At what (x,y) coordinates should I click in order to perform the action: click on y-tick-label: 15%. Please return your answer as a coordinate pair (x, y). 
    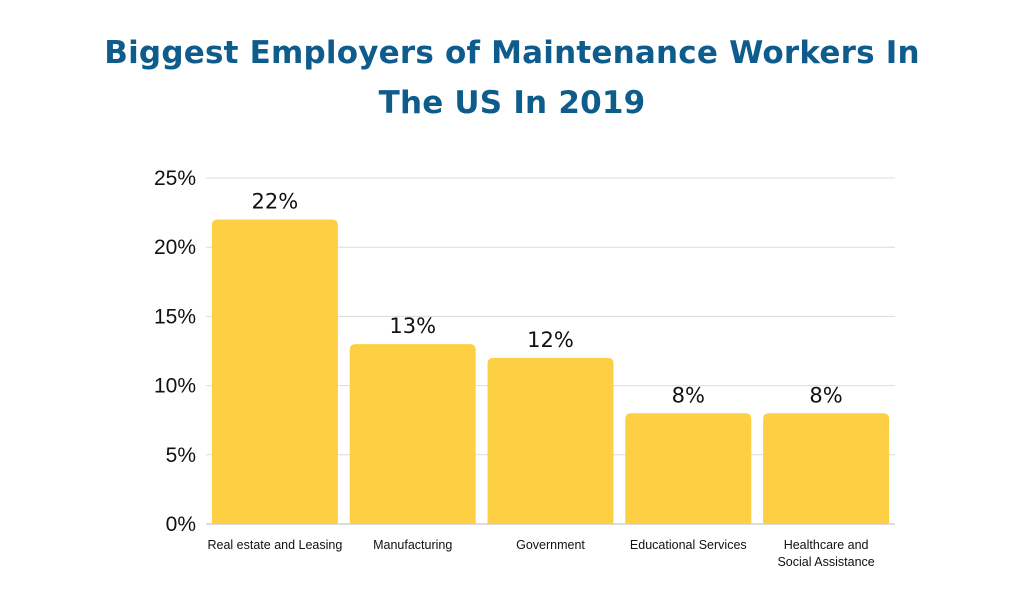
    Looking at the image, I should click on (175, 316).